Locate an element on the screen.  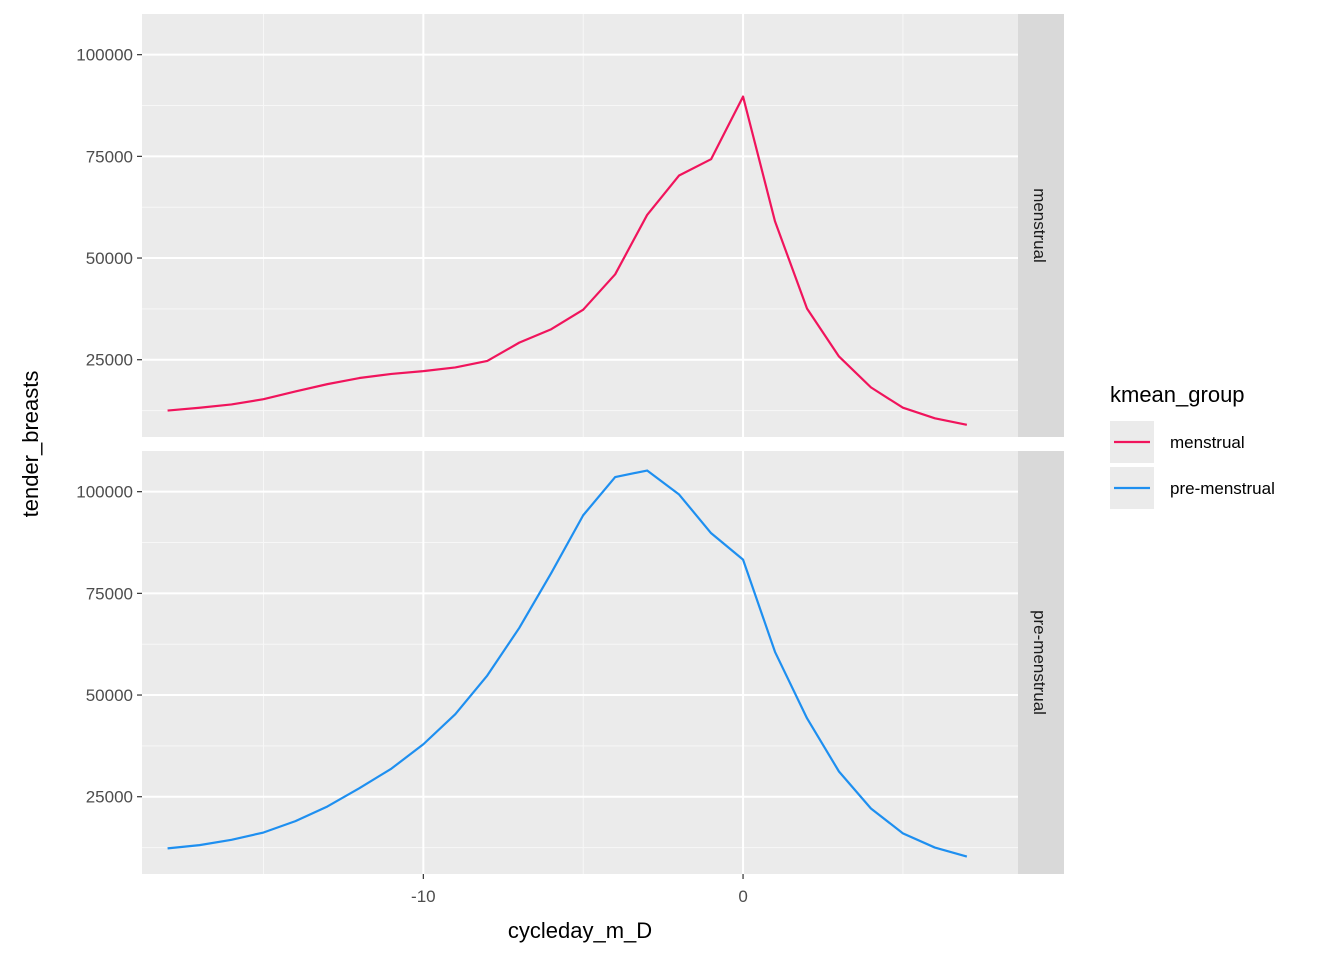
legend-title: kmean_group is located at coordinates (1177, 394).